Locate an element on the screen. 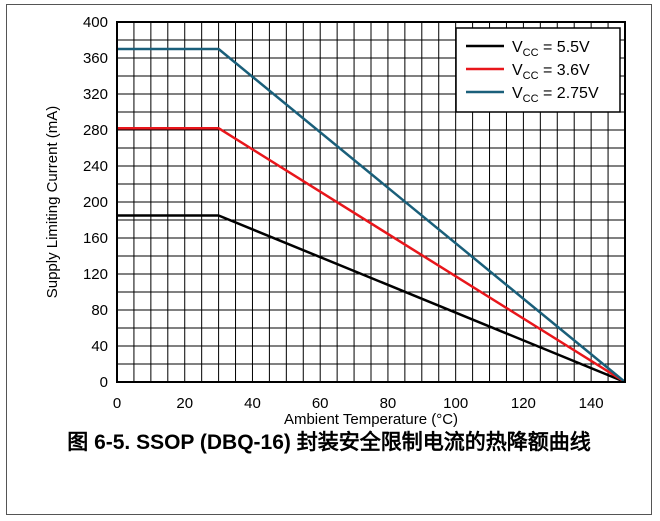 The image size is (660, 521). x-axis-label: Ambient Temperature (°C) is located at coordinates (371, 419).